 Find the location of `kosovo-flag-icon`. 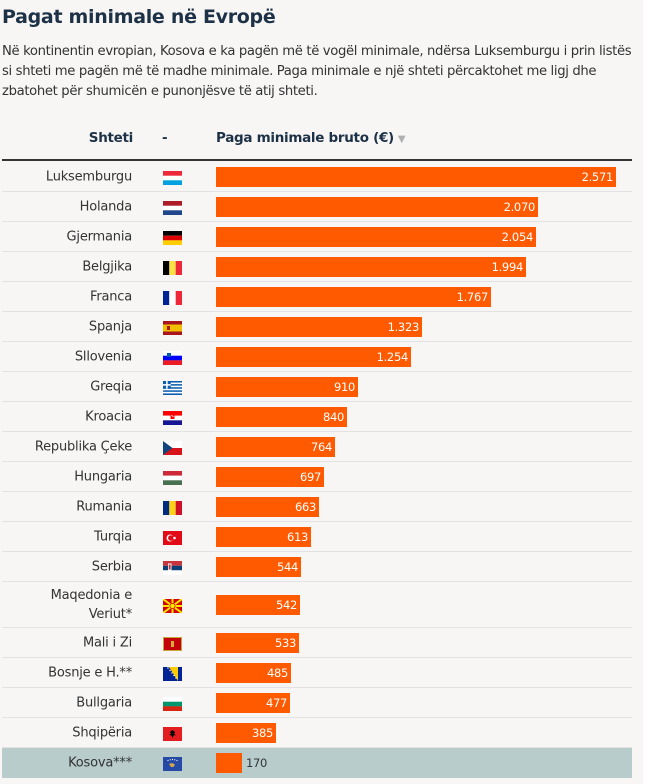

kosovo-flag-icon is located at coordinates (172, 763).